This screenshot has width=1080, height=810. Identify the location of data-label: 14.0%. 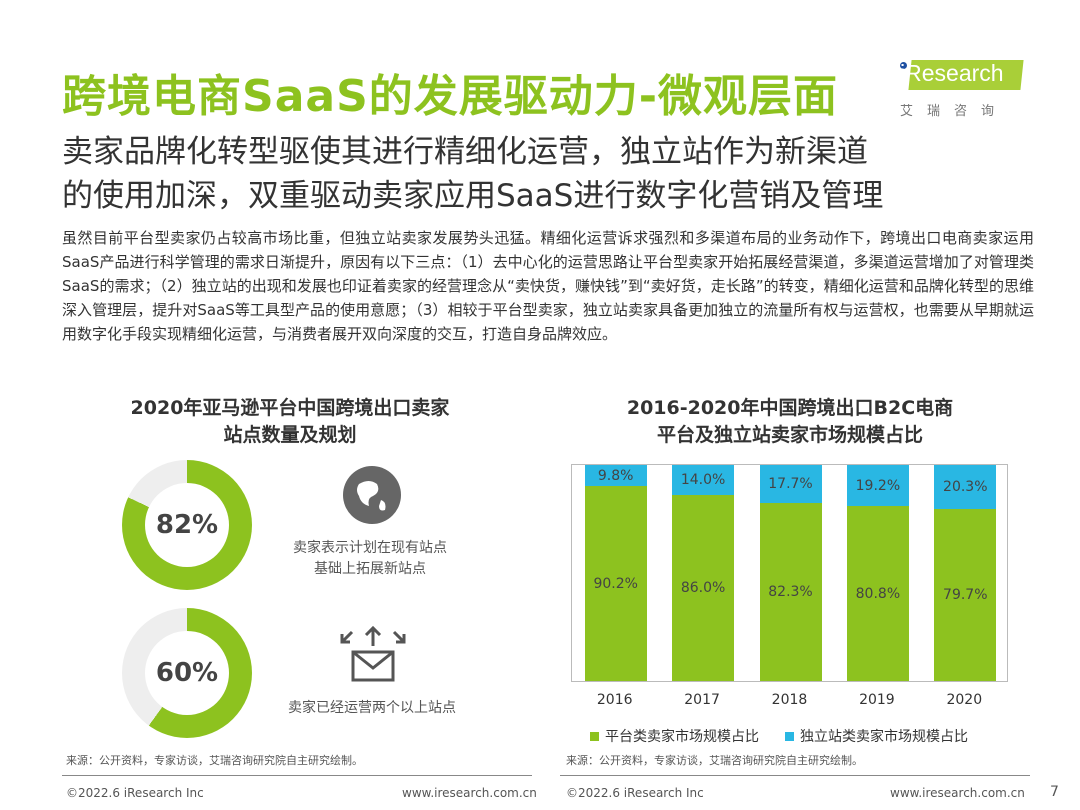
(703, 480).